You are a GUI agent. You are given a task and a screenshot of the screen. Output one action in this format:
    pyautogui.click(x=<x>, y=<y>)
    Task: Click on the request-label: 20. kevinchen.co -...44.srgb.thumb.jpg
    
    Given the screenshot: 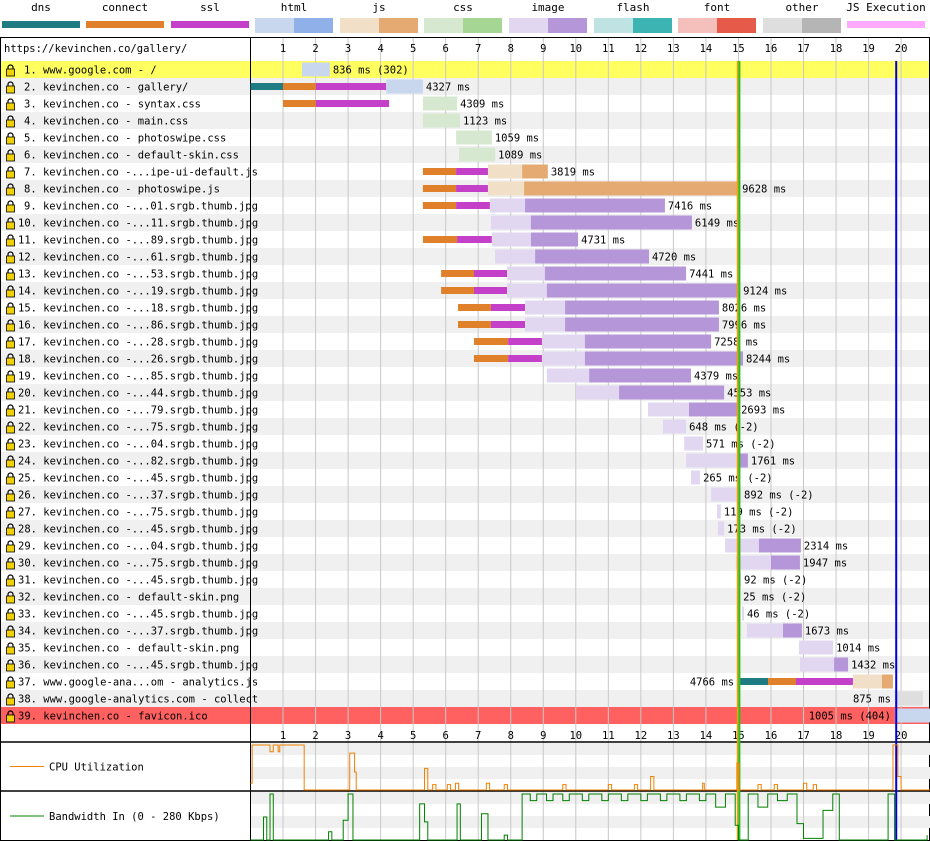 What is the action you would take?
    pyautogui.click(x=138, y=394)
    